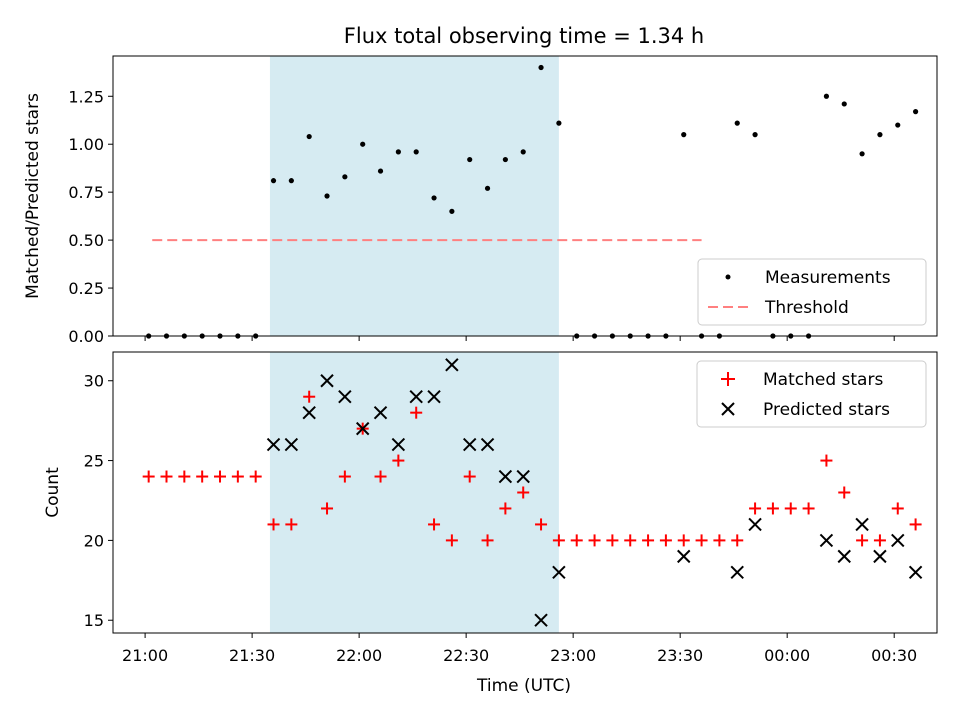 This screenshot has width=960, height=720. Describe the element at coordinates (806, 308) in the screenshot. I see `legend-threshold-label: Threshold` at that location.